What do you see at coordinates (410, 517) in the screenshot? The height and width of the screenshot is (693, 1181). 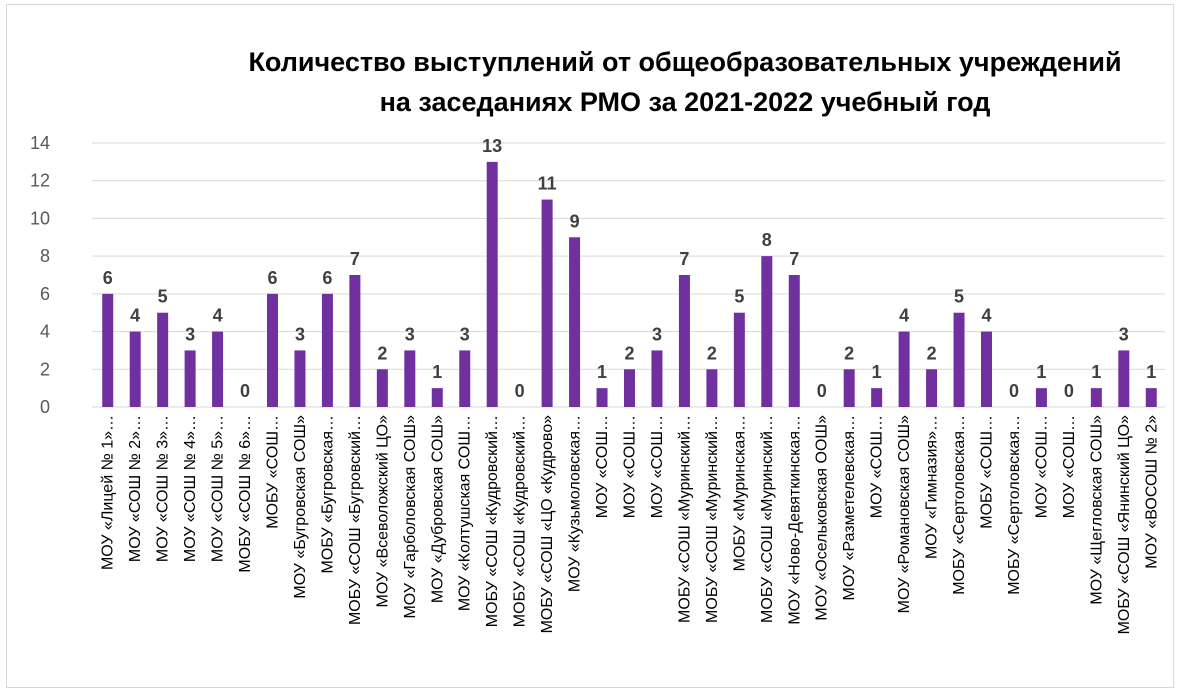 I see `x-tick-label: МОУ «Гарболовская СОШ»` at bounding box center [410, 517].